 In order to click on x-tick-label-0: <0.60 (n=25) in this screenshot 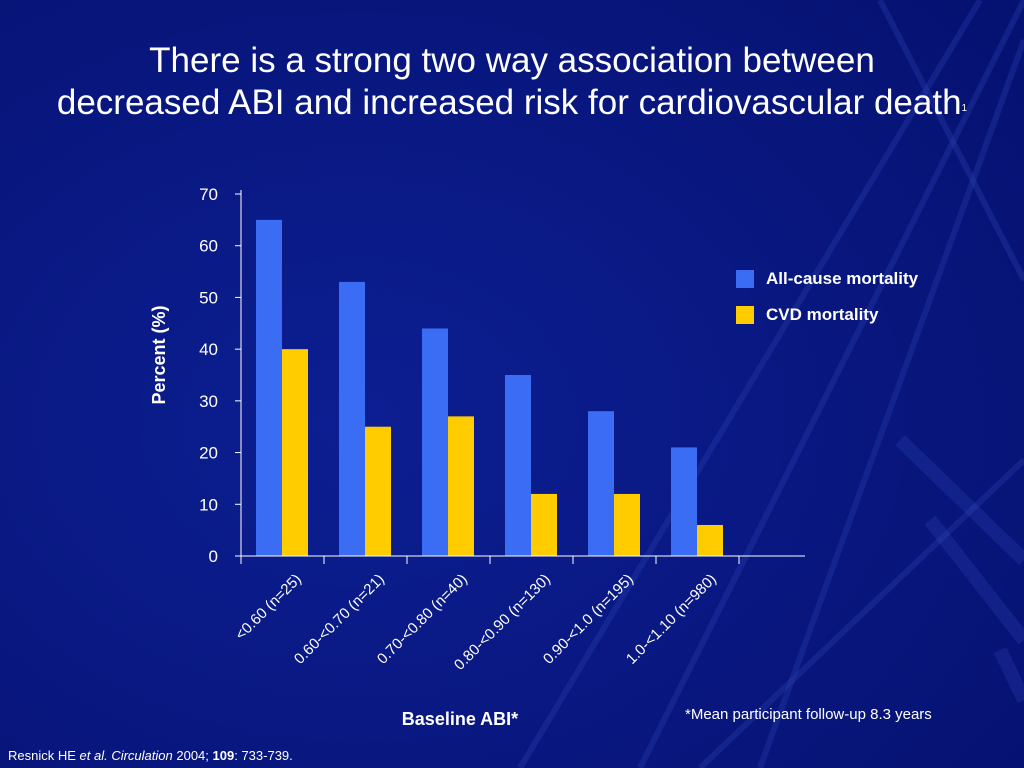, I will do `click(268, 607)`.